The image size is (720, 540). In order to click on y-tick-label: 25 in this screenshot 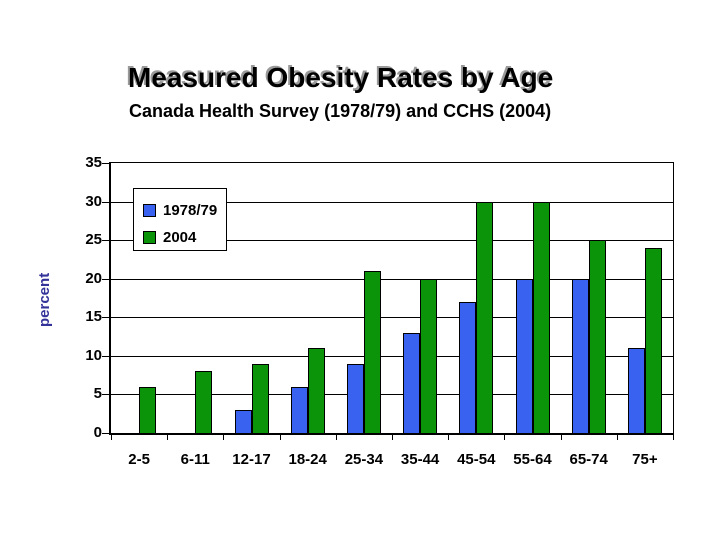, I will do `click(93, 240)`.